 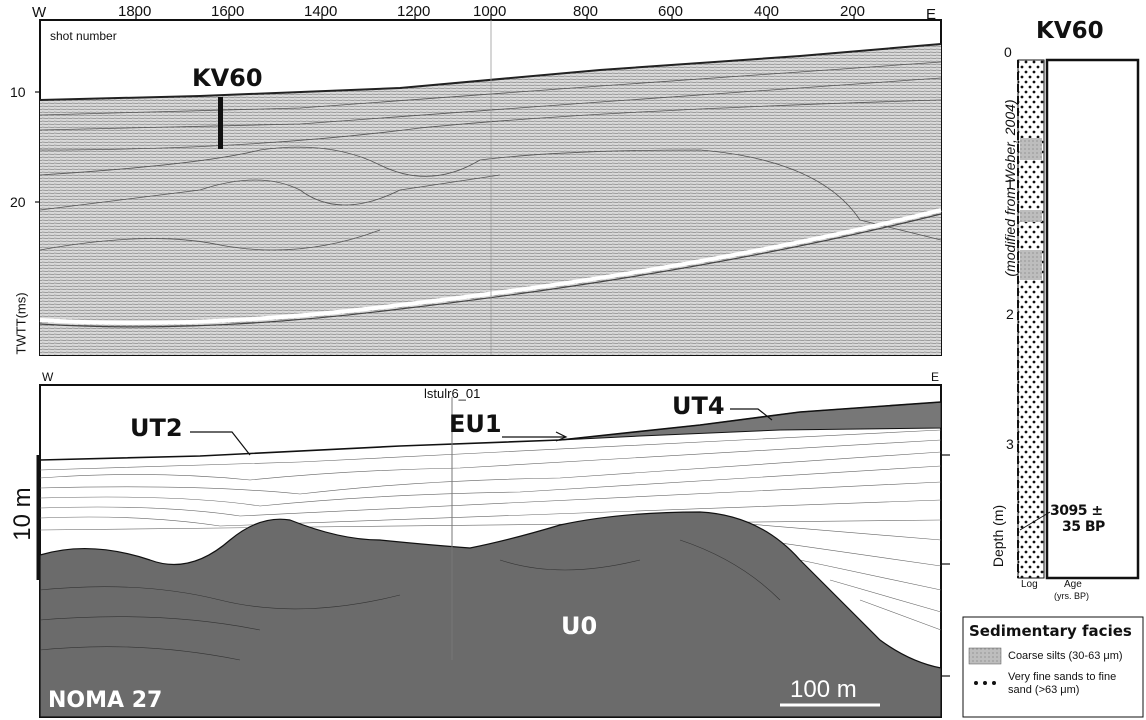 I want to click on core-position-label: KV60, so click(x=227, y=78).